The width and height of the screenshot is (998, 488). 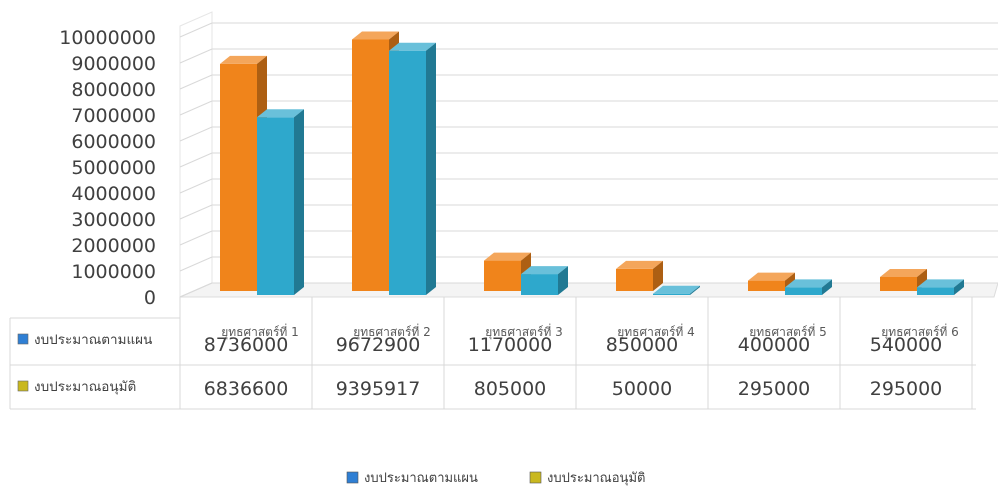 I want to click on y-tick-label: 2000000, so click(x=113, y=246).